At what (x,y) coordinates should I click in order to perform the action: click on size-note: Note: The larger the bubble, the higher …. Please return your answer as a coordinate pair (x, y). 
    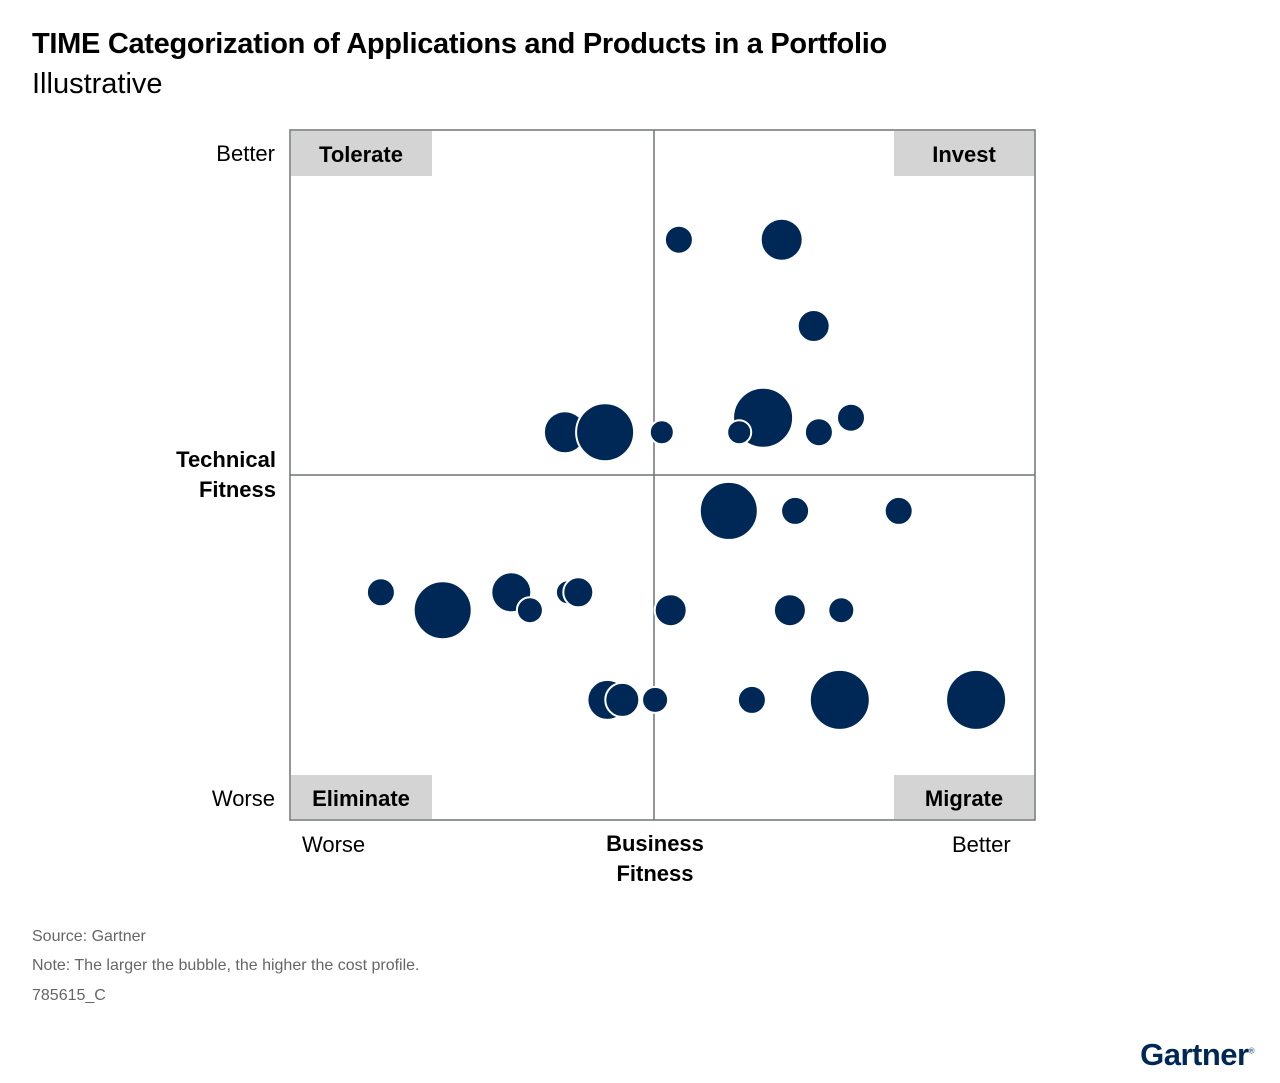
    Looking at the image, I should click on (226, 965).